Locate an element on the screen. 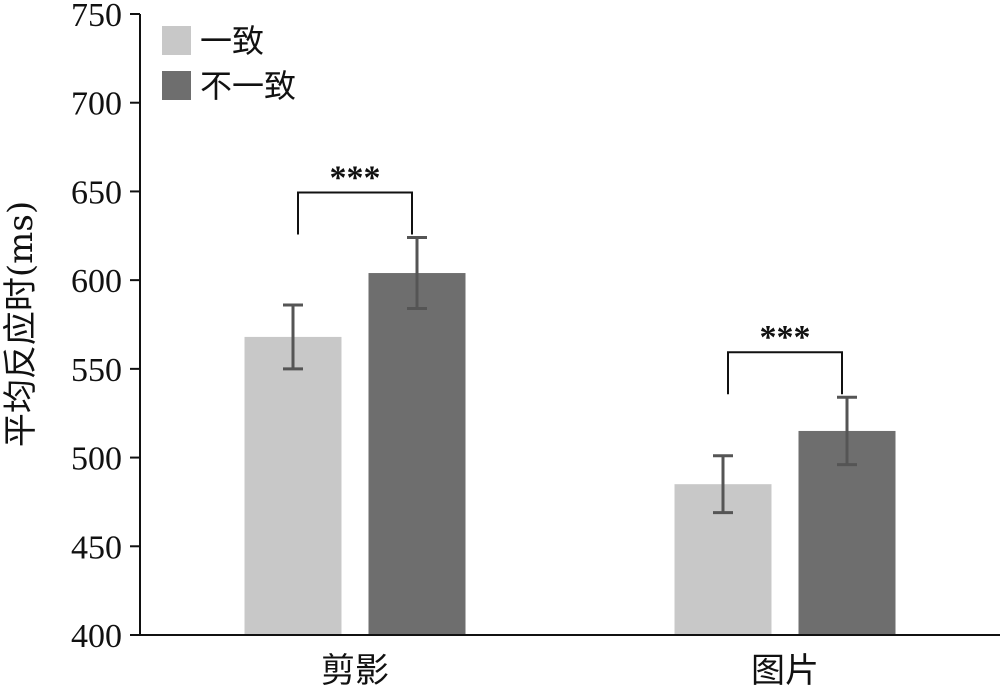 The height and width of the screenshot is (691, 1000). y-axis-title: 平均反应时(ms) is located at coordinates (21, 324).